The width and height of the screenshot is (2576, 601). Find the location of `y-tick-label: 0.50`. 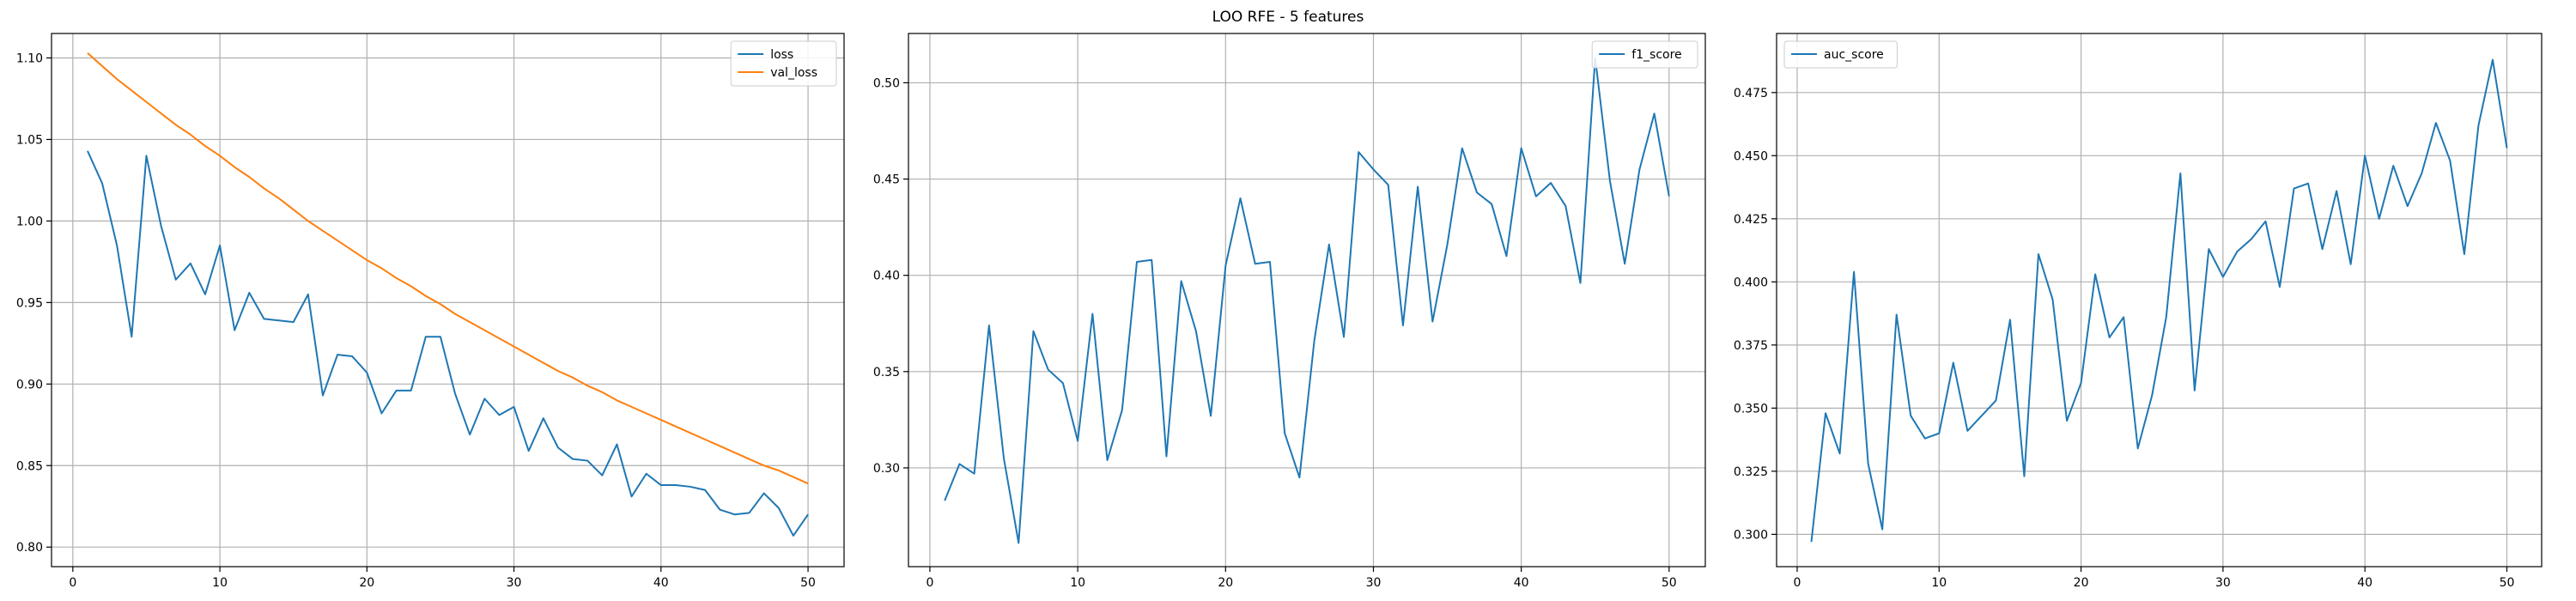

y-tick-label: 0.50 is located at coordinates (886, 83).